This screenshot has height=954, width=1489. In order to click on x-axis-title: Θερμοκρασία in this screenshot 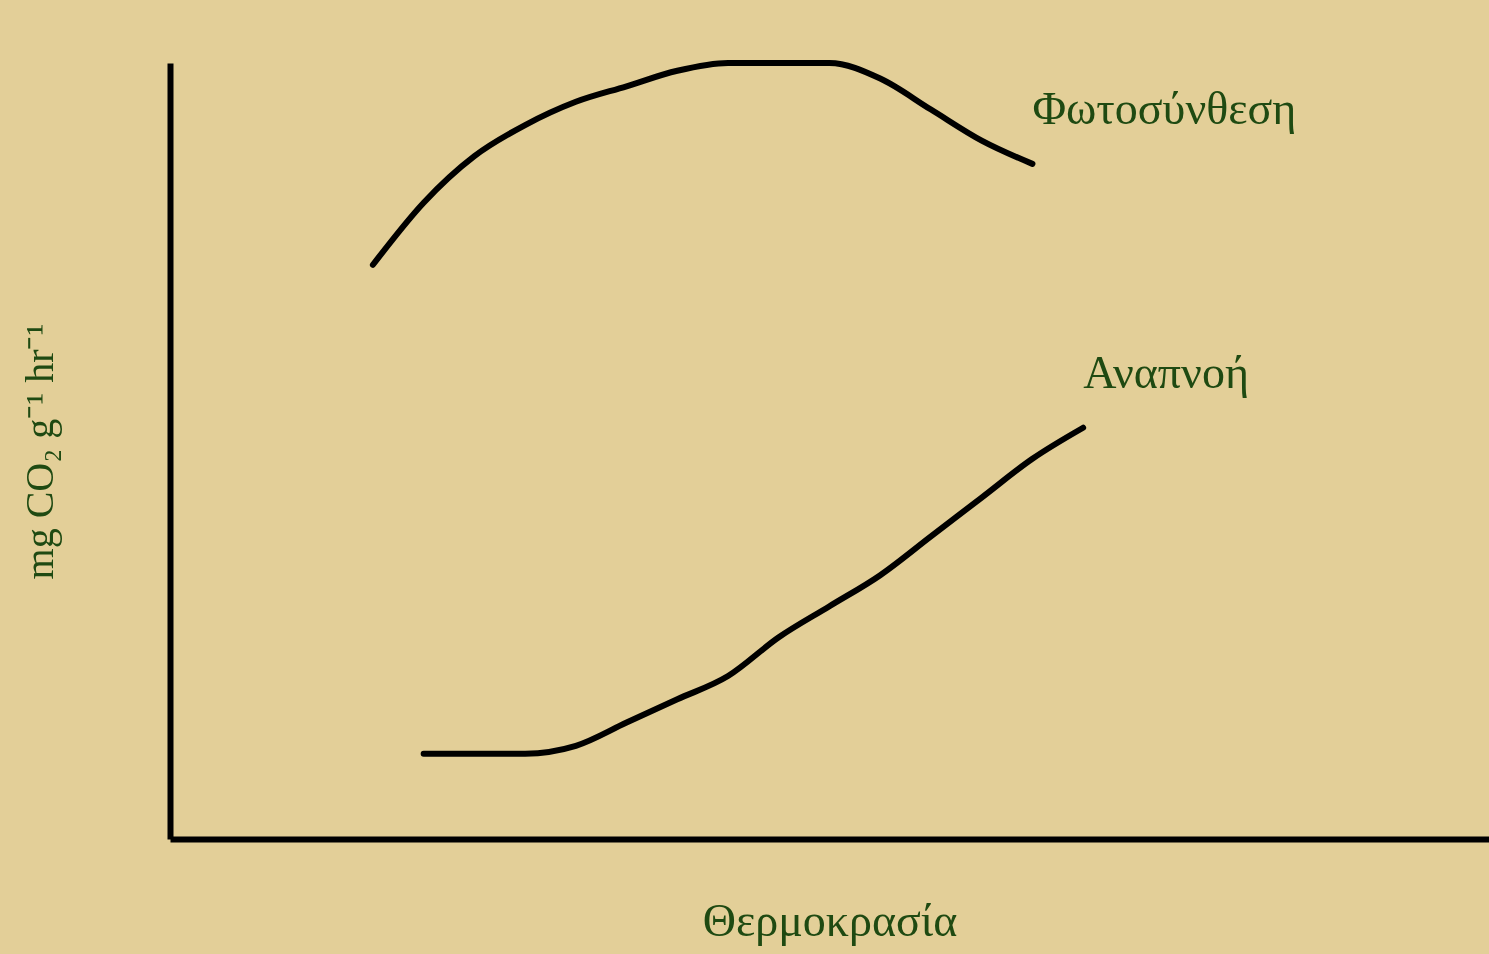, I will do `click(830, 920)`.